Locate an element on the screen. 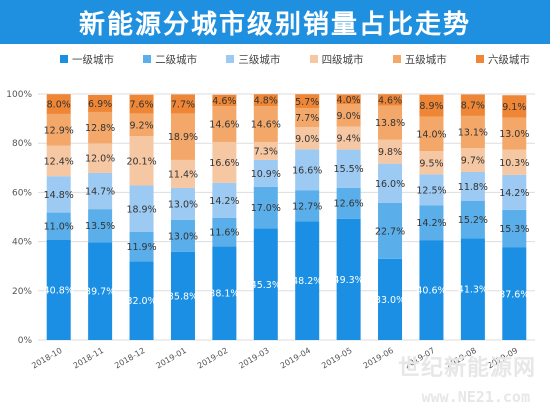 The image size is (550, 412). data-label: 11.4% is located at coordinates (183, 174).